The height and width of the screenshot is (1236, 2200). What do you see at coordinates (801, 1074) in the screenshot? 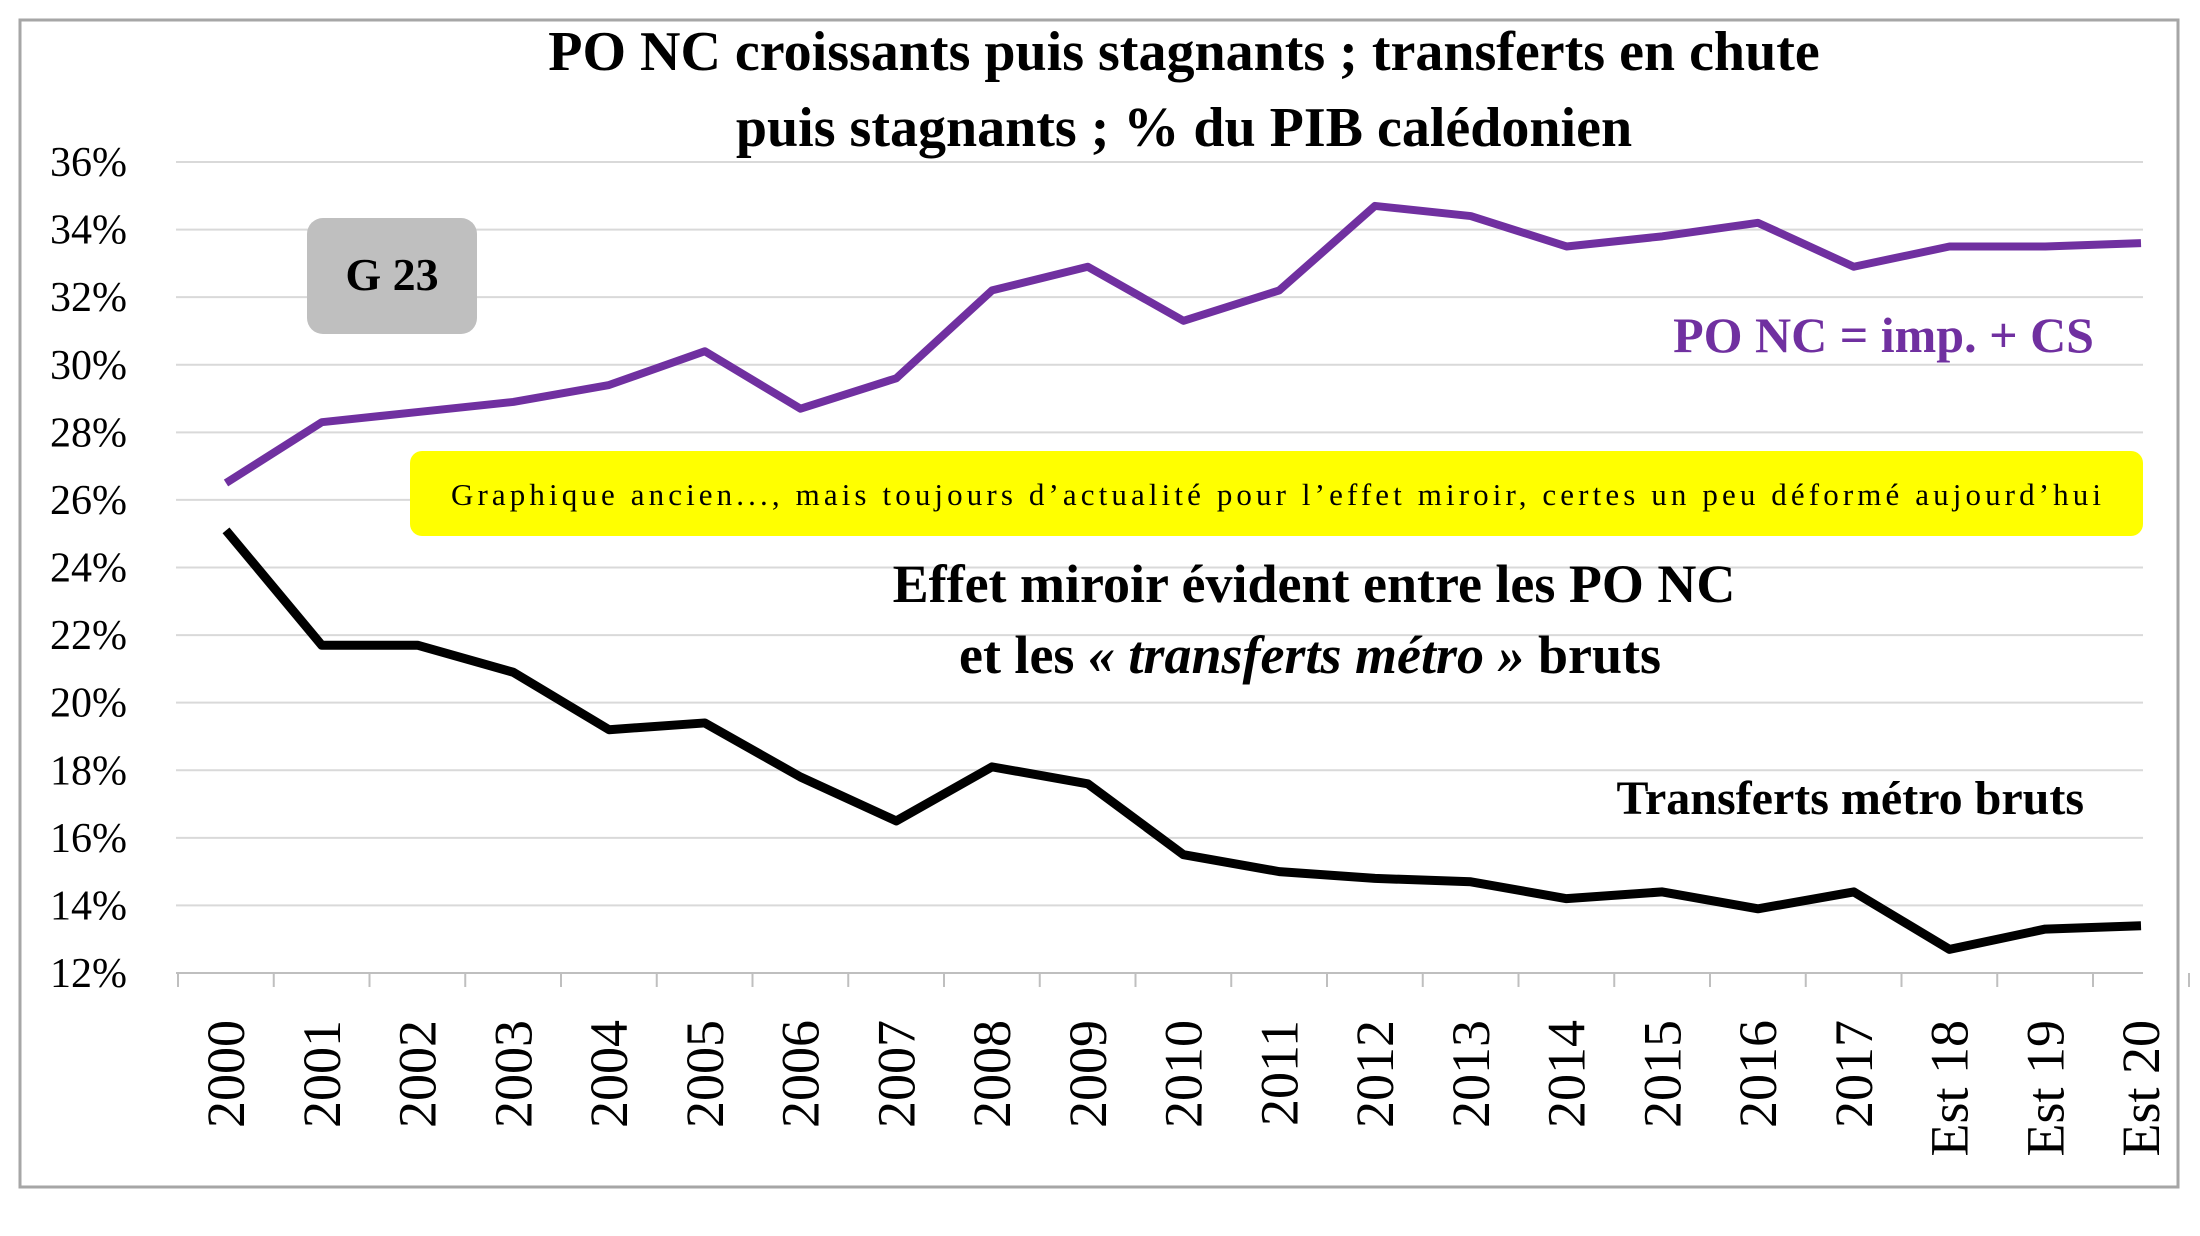
I see `x-tick-label: 2006` at bounding box center [801, 1074].